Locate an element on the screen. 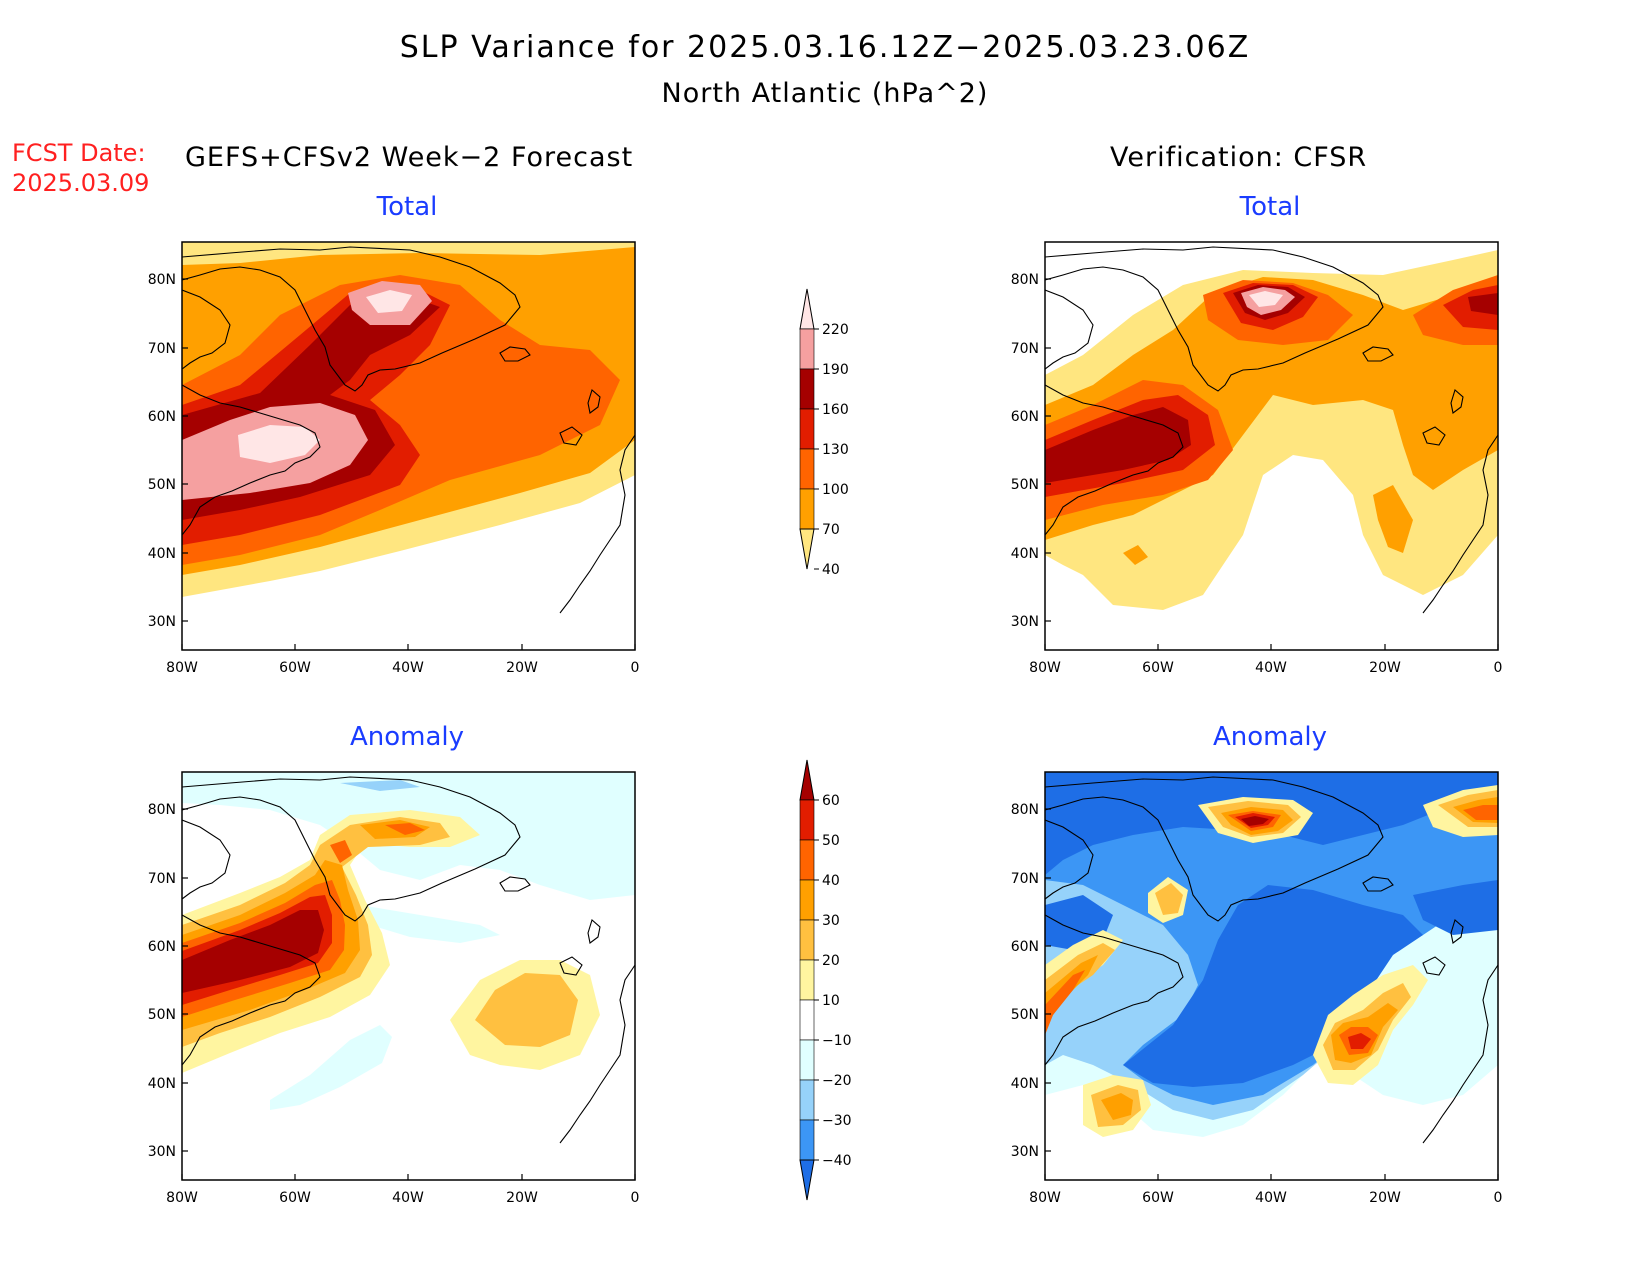 Image resolution: width=1650 pixels, height=1275 pixels. map-verification-total: 80N 70N 60N 50N 40N 30N 80W 60W 40W 20W 0 is located at coordinates (1257, 458).